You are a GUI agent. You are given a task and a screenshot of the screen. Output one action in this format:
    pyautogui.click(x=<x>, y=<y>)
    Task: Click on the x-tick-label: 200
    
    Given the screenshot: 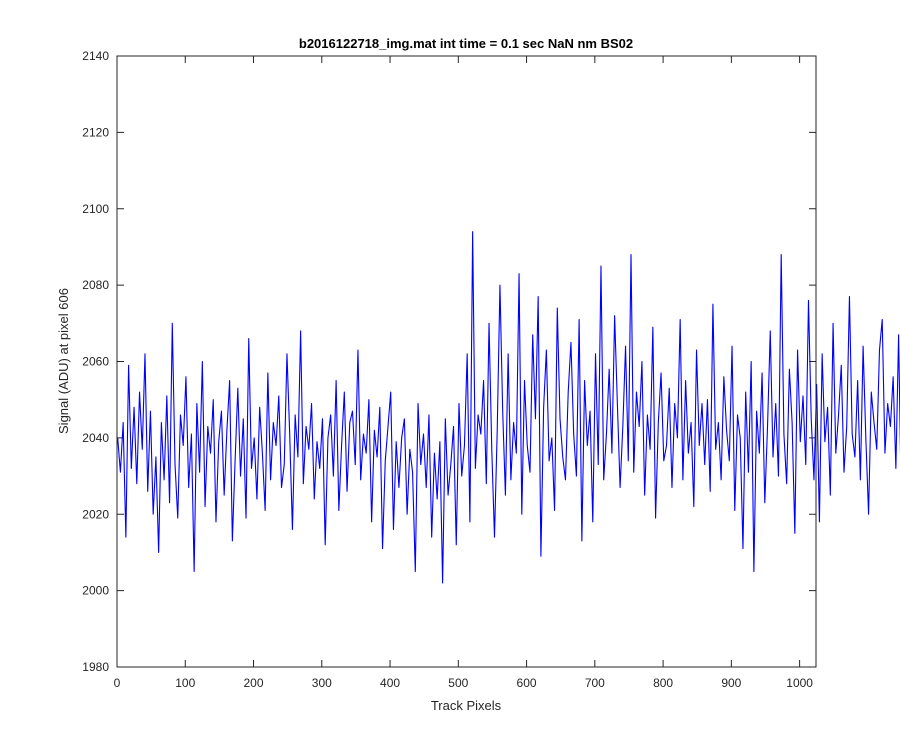 What is the action you would take?
    pyautogui.click(x=254, y=683)
    